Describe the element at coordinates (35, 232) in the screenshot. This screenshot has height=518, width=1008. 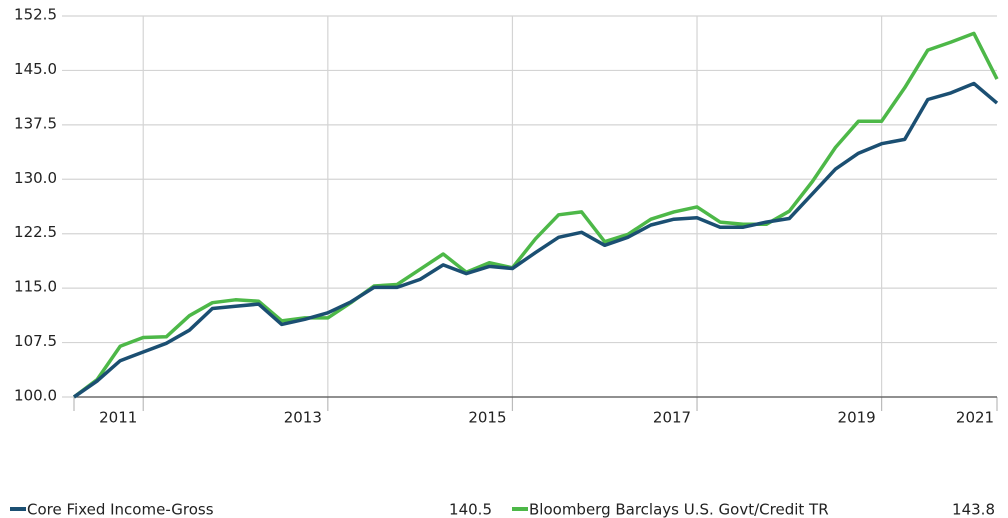
I see `y-tick-label: 122.5` at that location.